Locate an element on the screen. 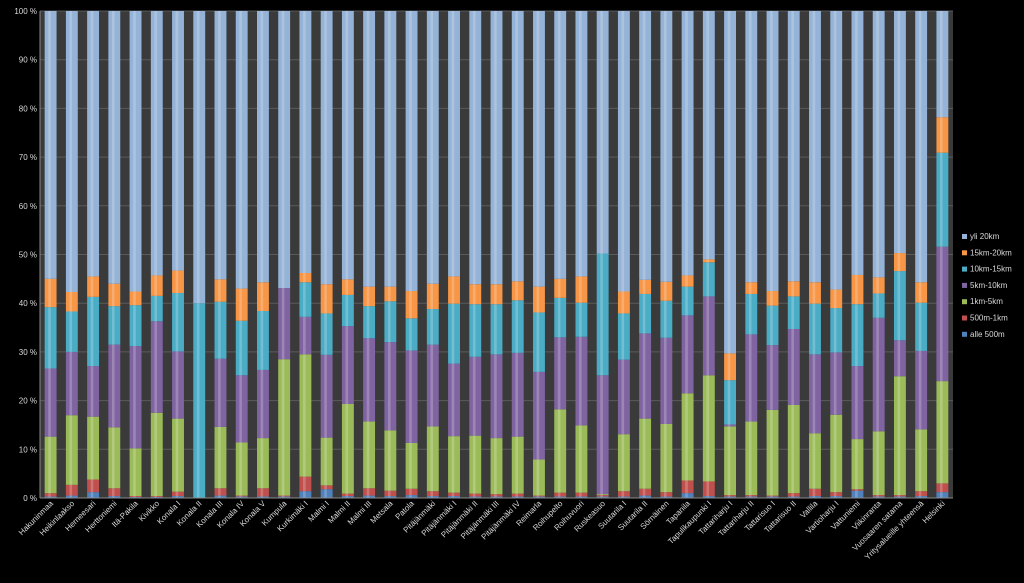 This screenshot has width=1024, height=583. x-tick-label: Helsinki is located at coordinates (934, 512).